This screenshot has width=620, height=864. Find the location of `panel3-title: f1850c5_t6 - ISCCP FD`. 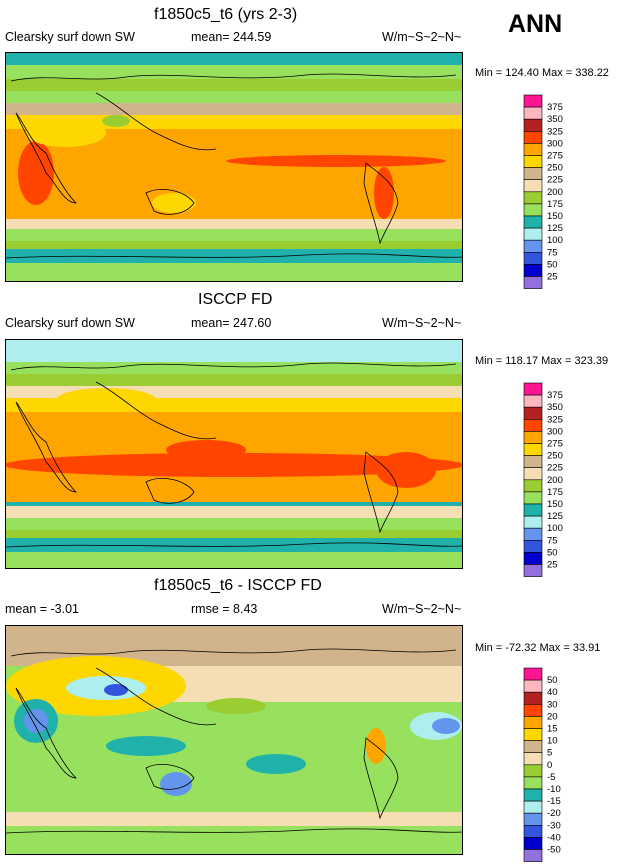

panel3-title: f1850c5_t6 - ISCCP FD is located at coordinates (238, 585).